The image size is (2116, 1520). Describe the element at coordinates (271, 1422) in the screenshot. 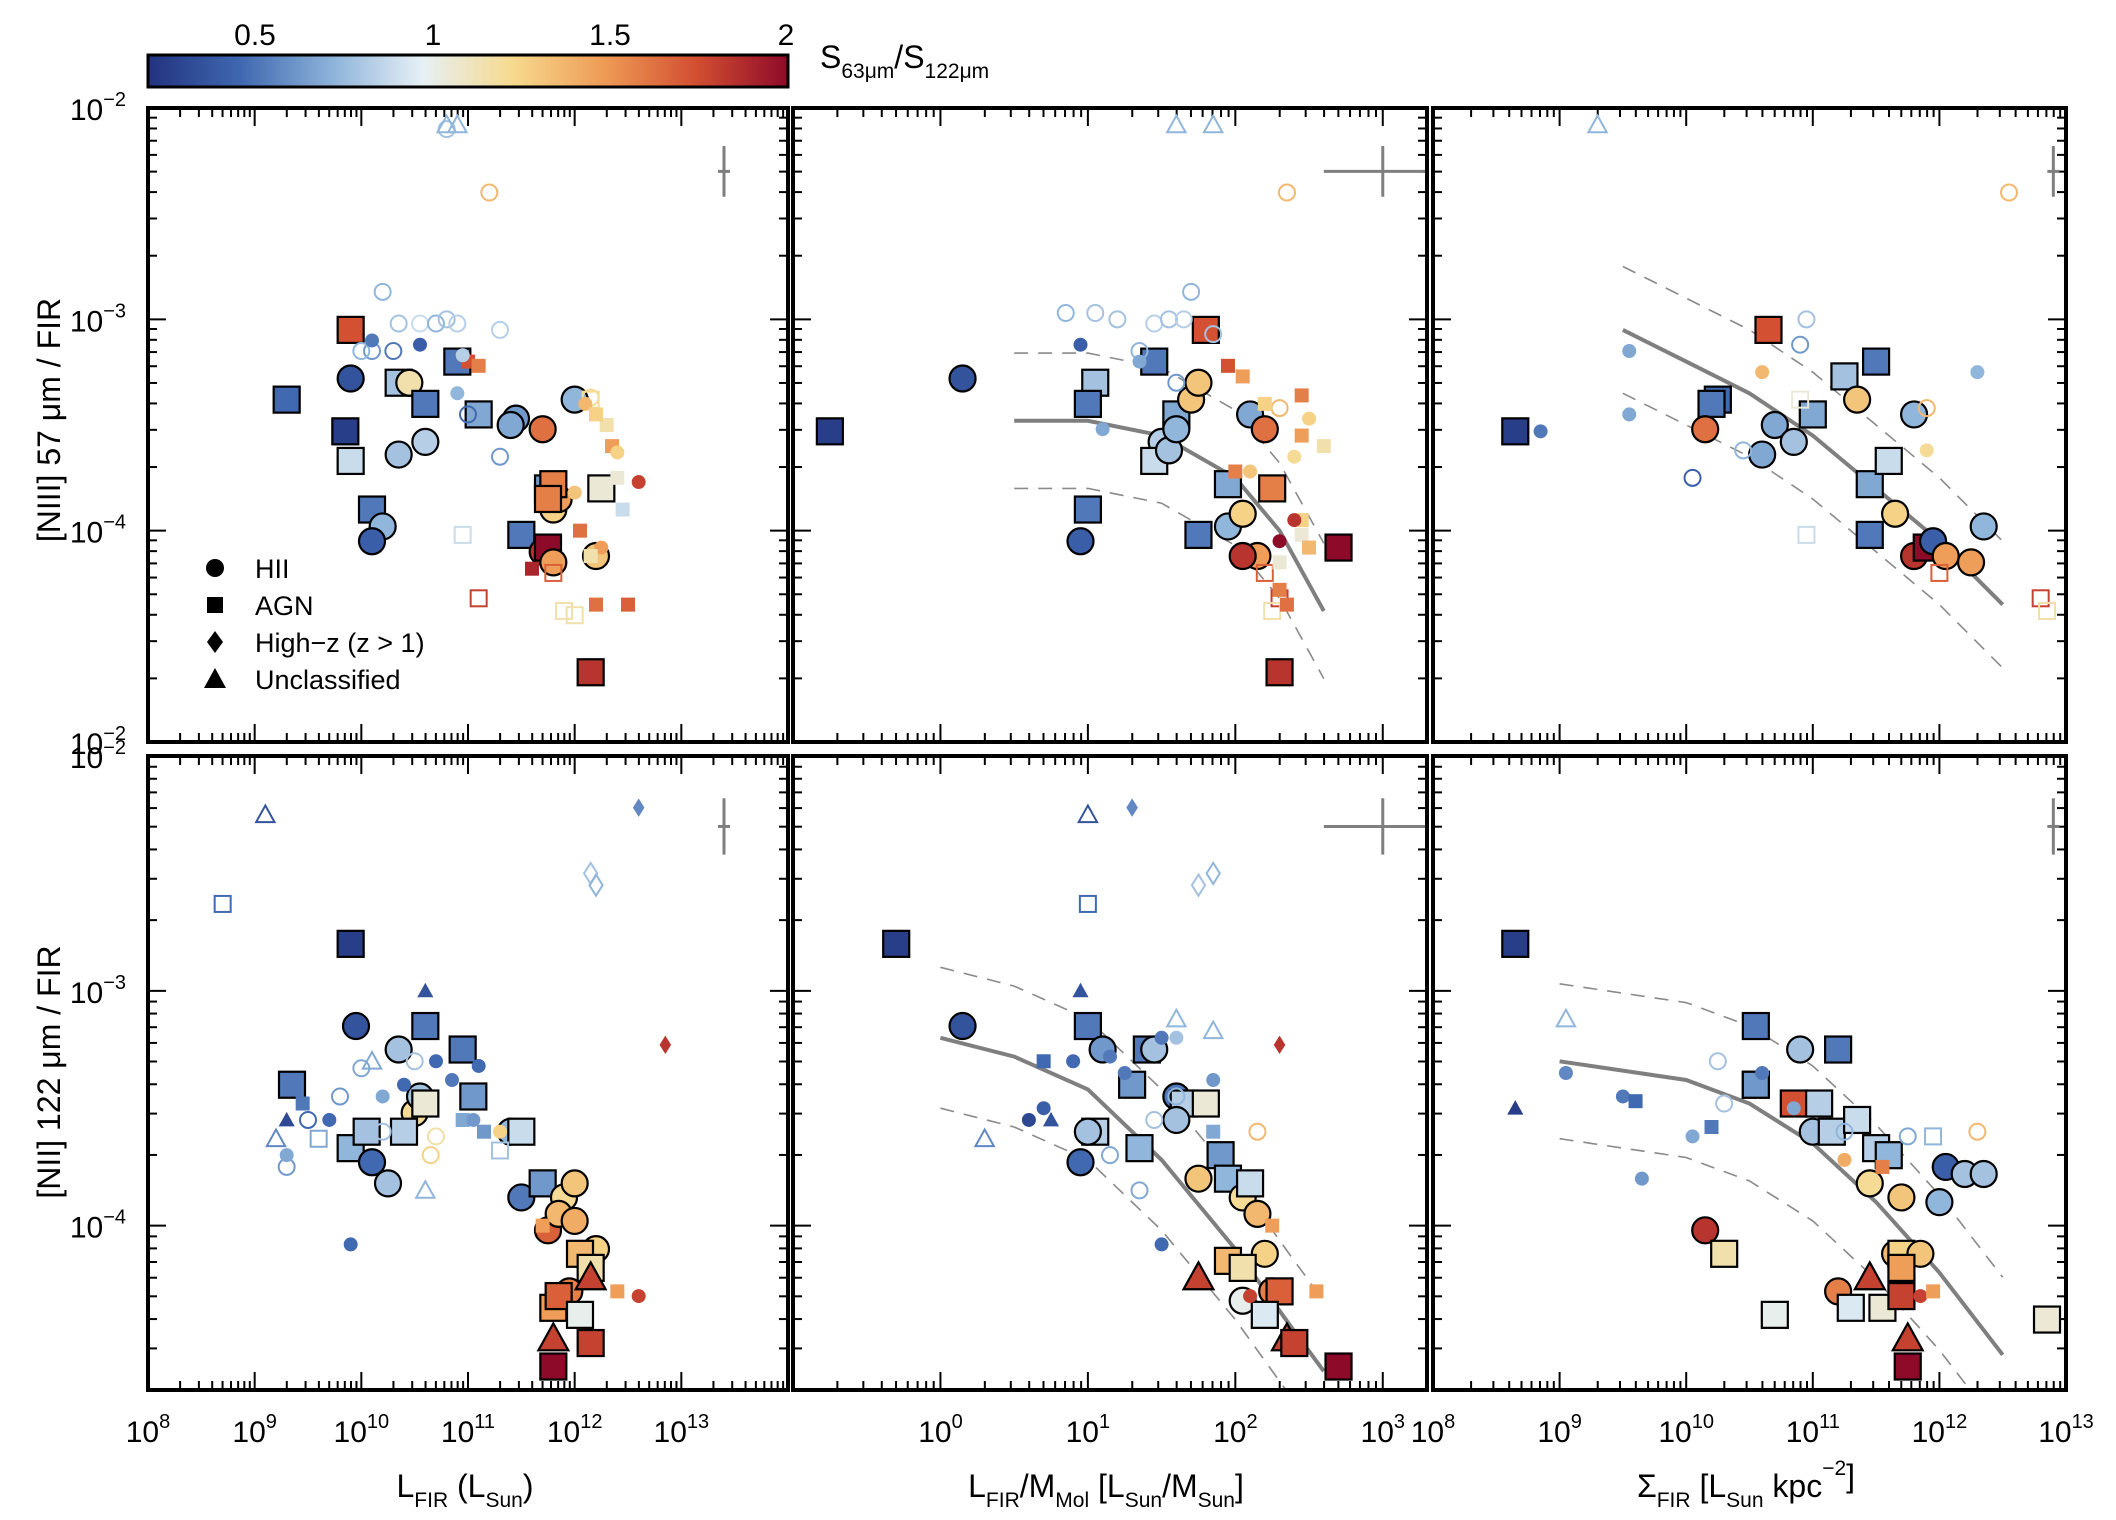

I see `x-tick-exp: 9` at that location.